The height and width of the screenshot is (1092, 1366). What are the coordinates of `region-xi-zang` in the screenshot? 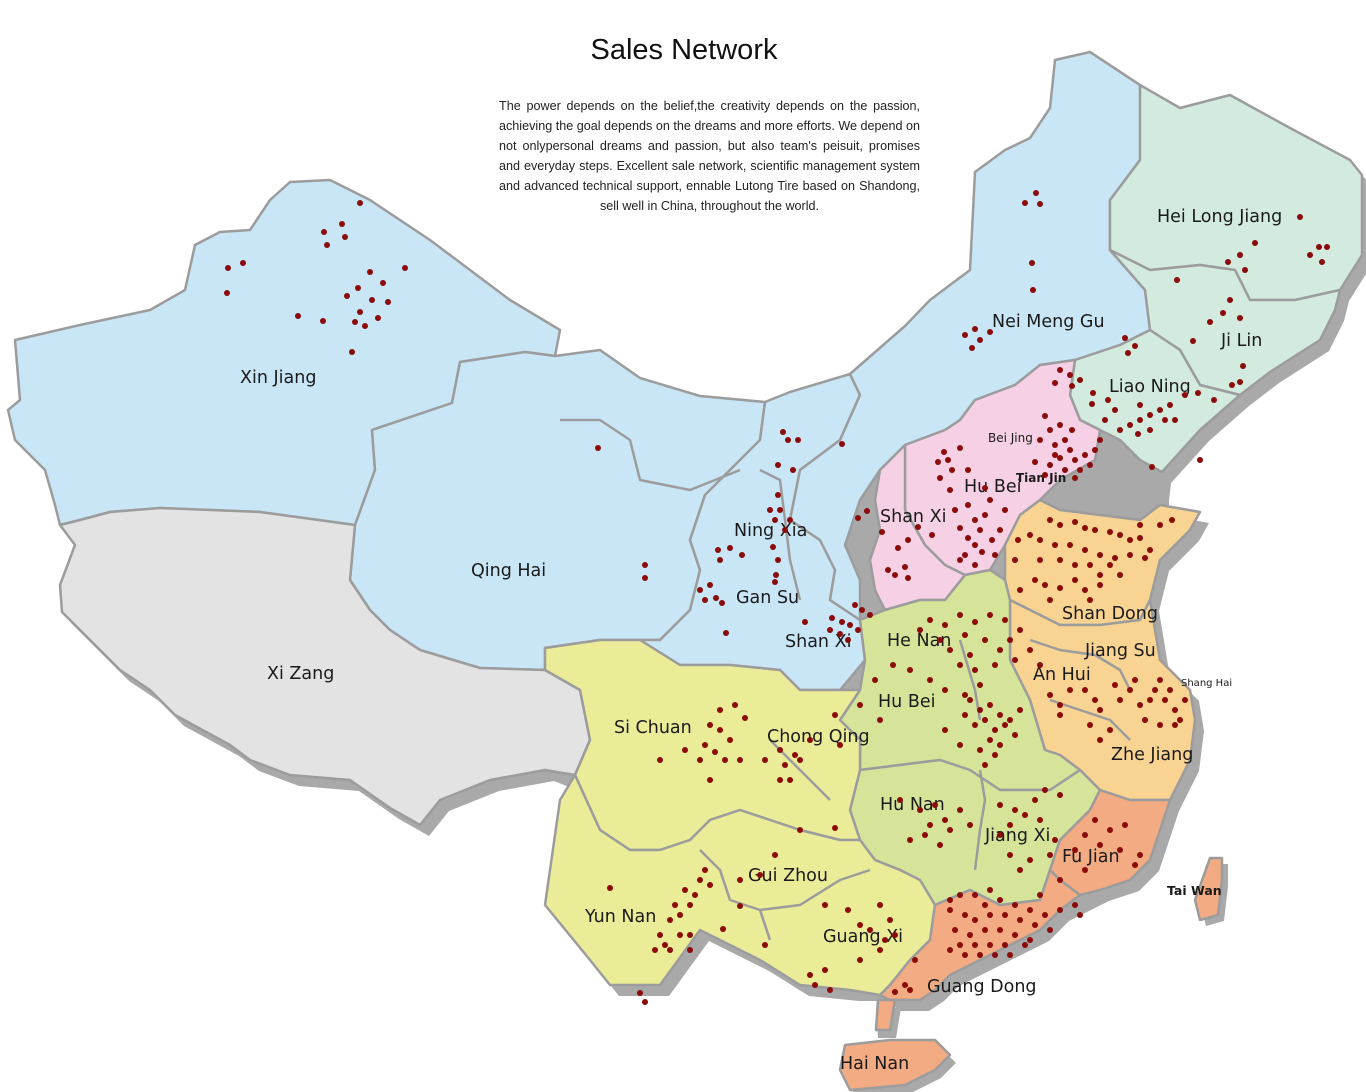 It's located at (325, 666).